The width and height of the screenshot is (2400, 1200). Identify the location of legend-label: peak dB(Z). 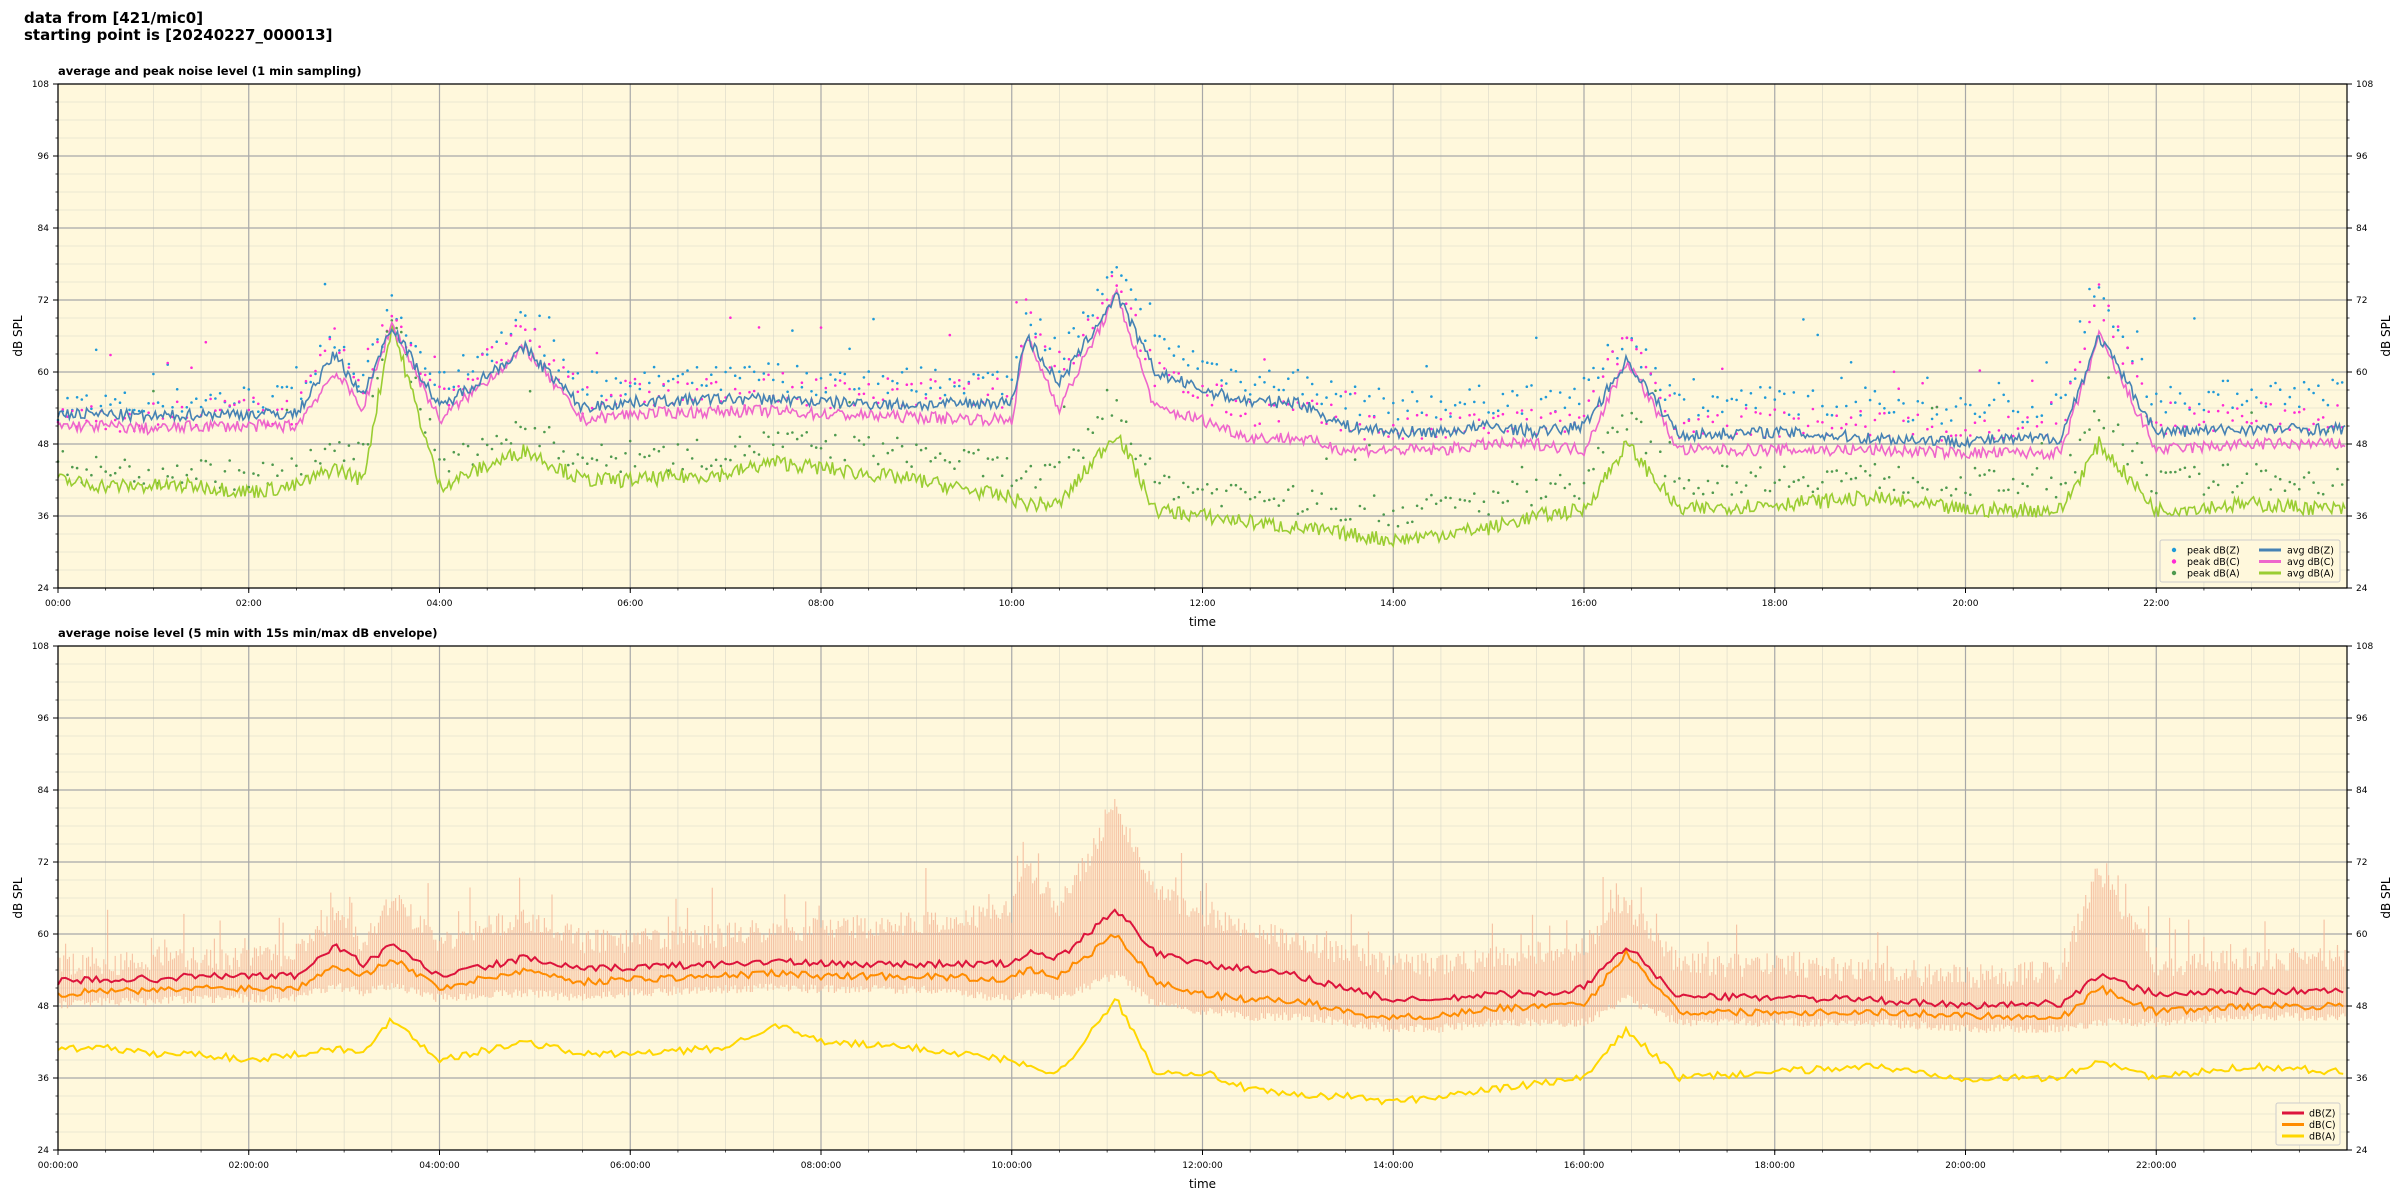
(2213, 551).